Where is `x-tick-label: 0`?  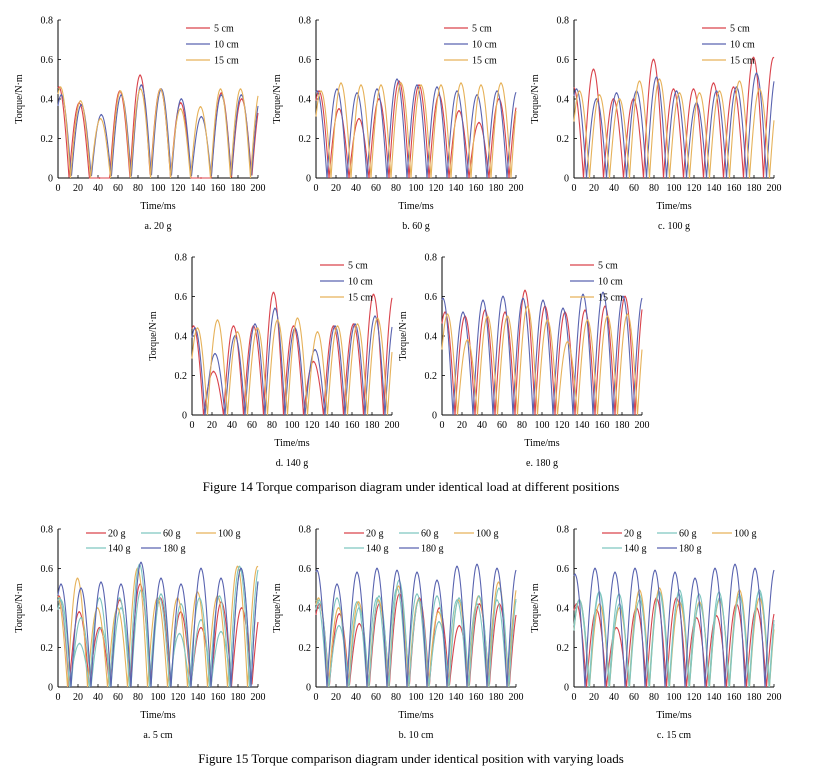 x-tick-label: 0 is located at coordinates (574, 697).